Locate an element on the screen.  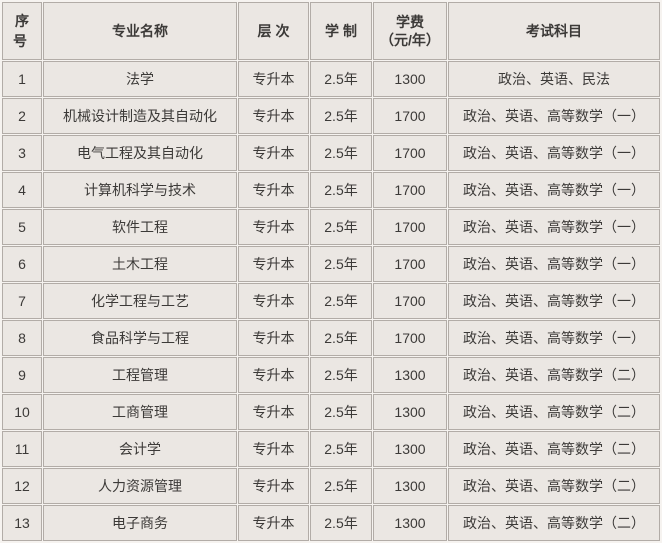
cell-major: 电气工程及其自动化 is located at coordinates (140, 153).